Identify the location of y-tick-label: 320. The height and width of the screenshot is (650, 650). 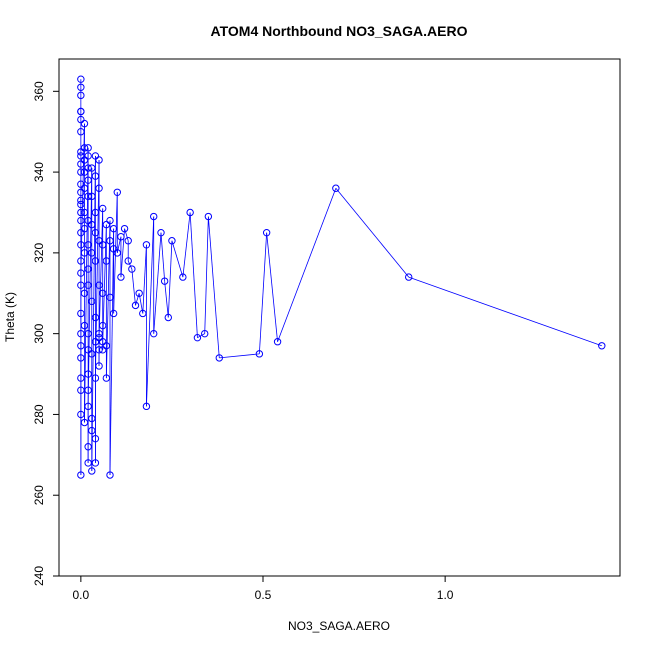
(39, 253).